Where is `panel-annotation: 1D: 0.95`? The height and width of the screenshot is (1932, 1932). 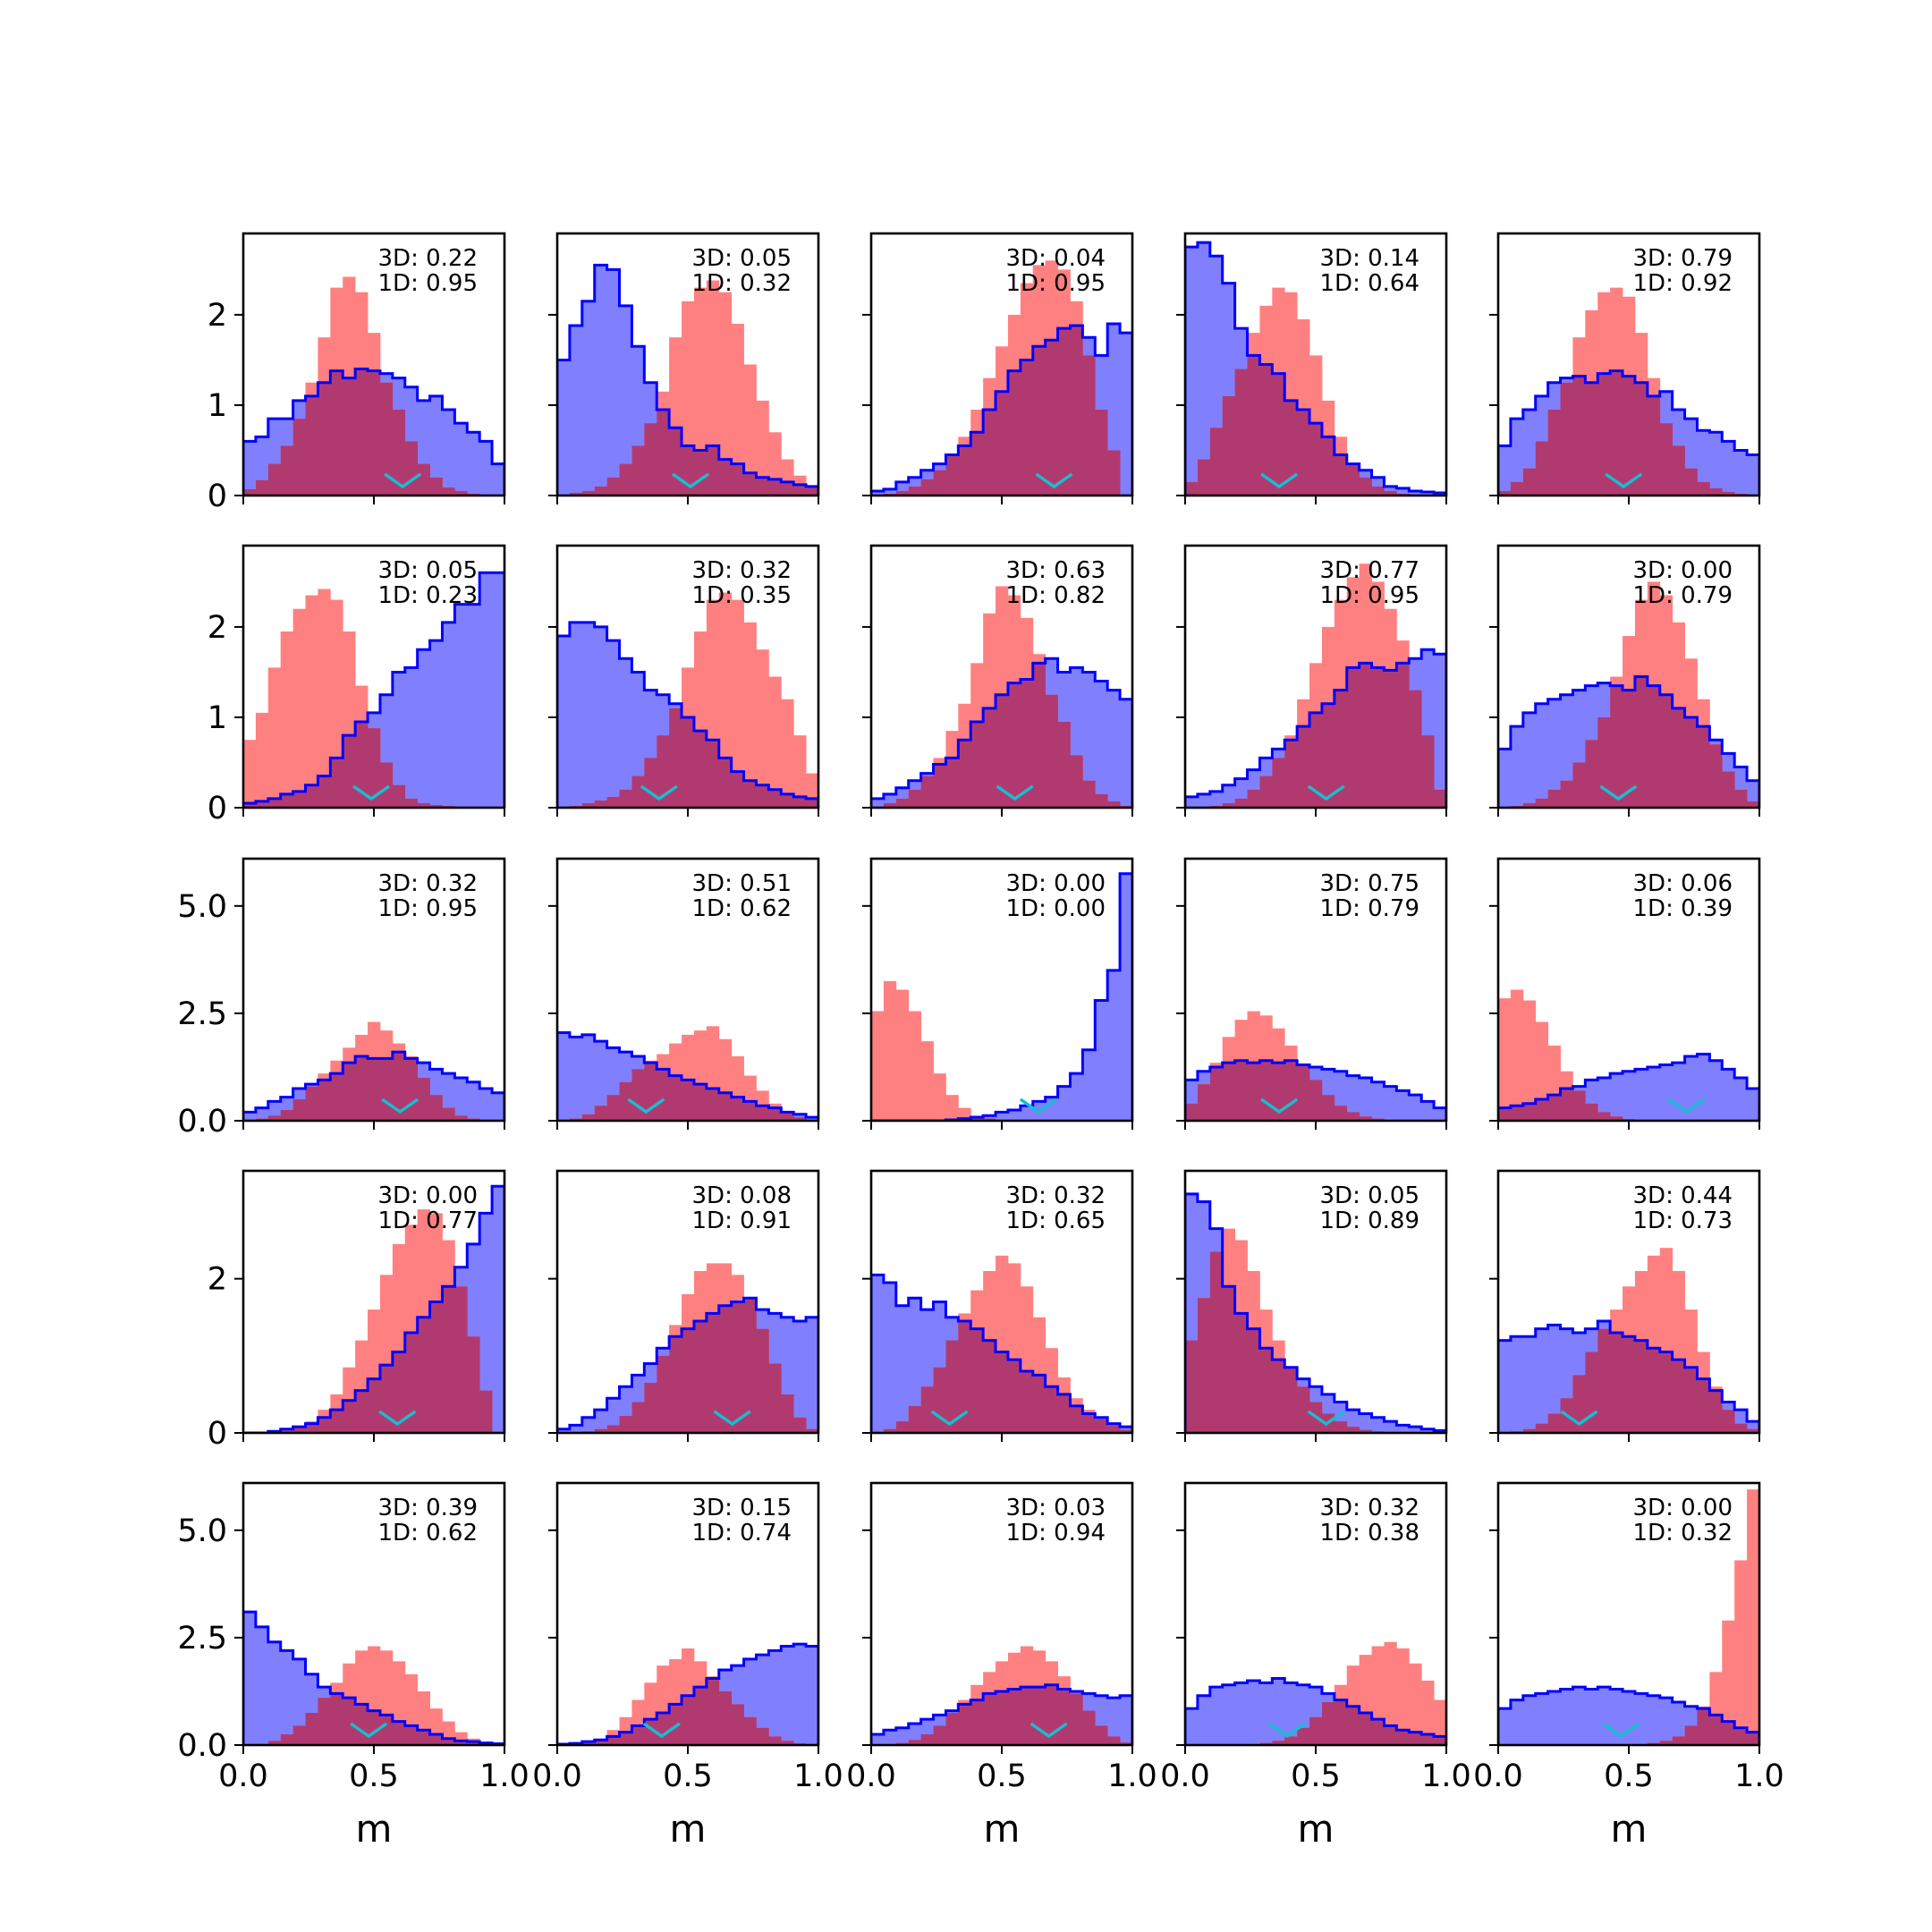 panel-annotation: 1D: 0.95 is located at coordinates (428, 283).